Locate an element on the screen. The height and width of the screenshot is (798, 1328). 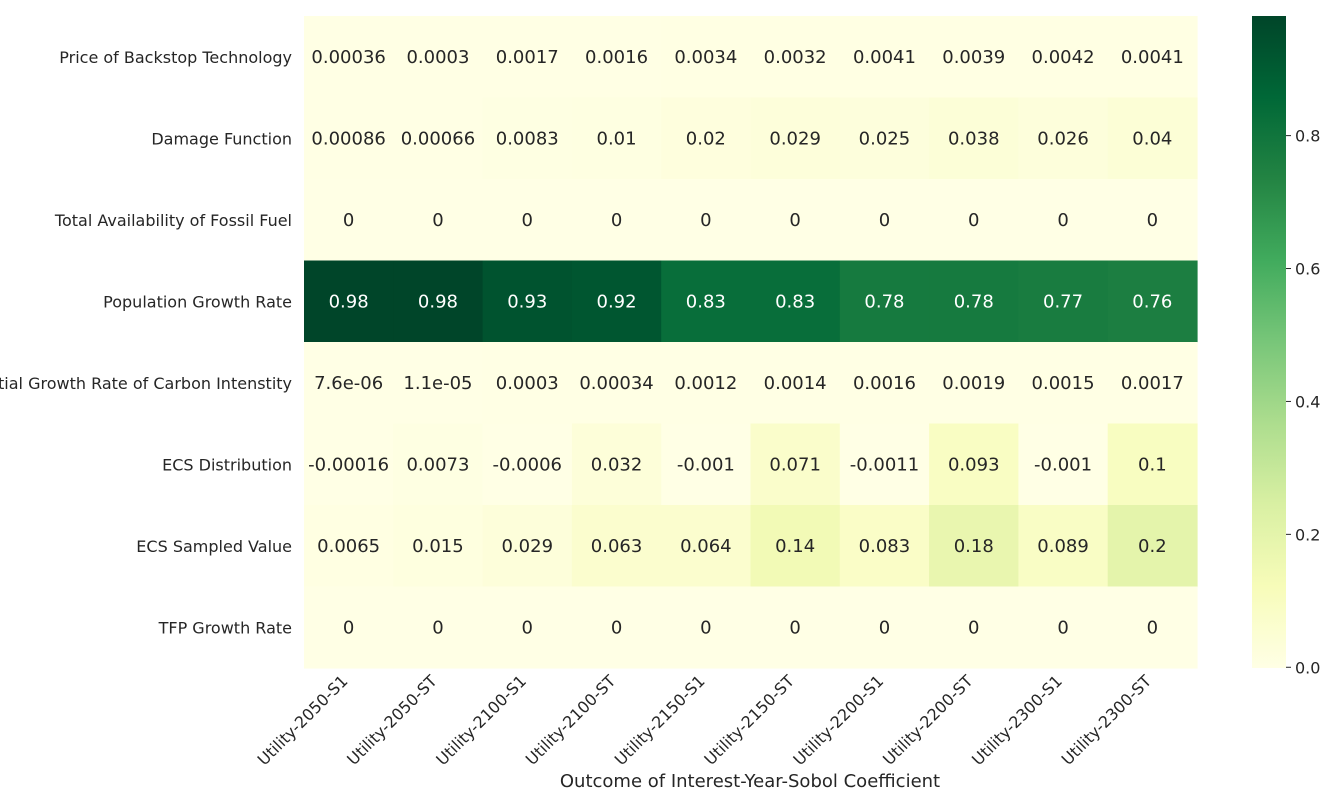
cell-value-label: 0.064 is located at coordinates (706, 546).